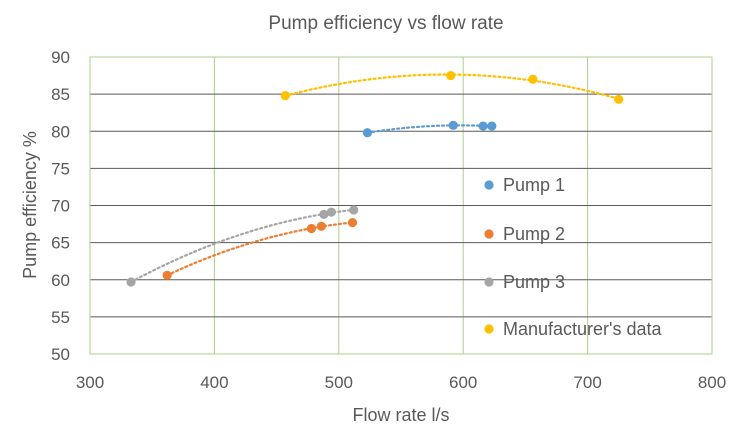  Describe the element at coordinates (60, 317) in the screenshot. I see `y-tick-label: 55` at that location.